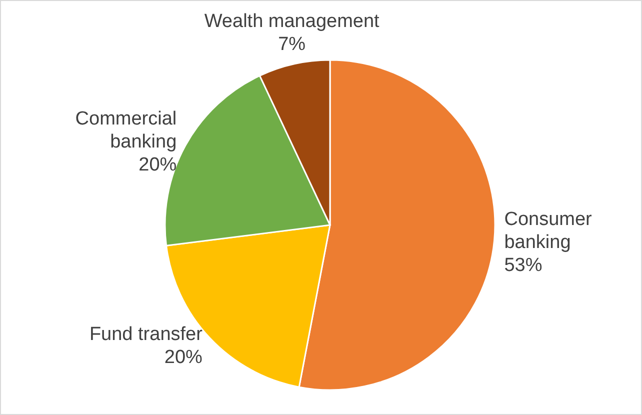 The height and width of the screenshot is (415, 642). What do you see at coordinates (292, 21) in the screenshot?
I see `slice-label: Wealth management` at bounding box center [292, 21].